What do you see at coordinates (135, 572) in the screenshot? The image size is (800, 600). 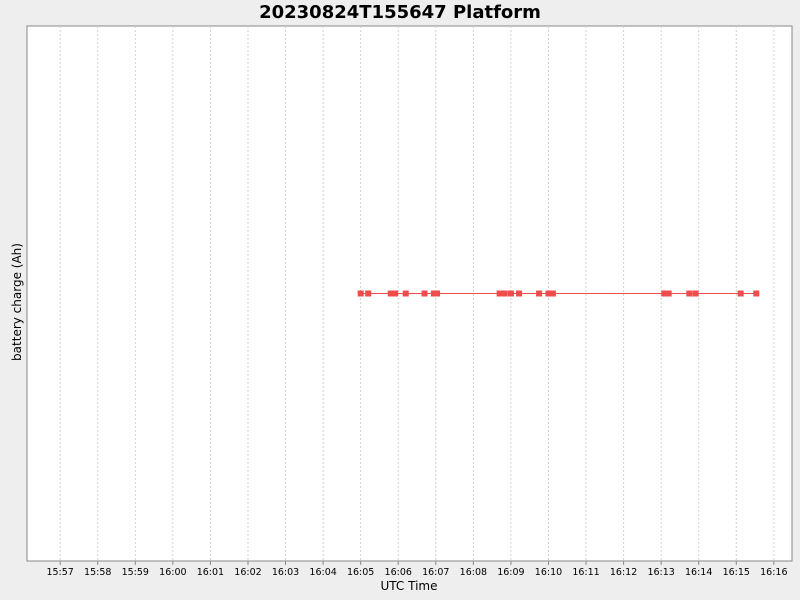 I see `x-tick-label: 15:59` at bounding box center [135, 572].